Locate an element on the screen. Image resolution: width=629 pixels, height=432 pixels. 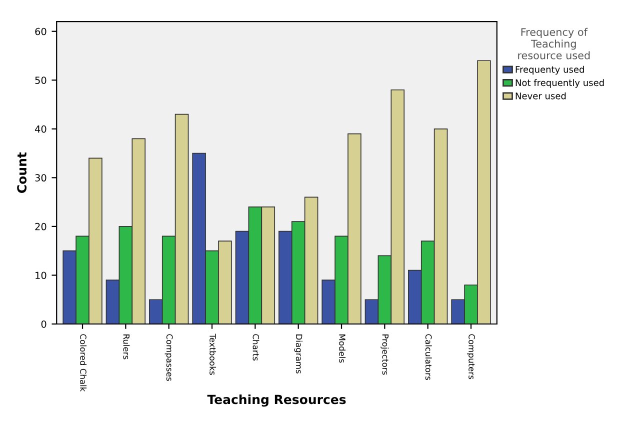
y-tick-label: 30 is located at coordinates (40, 178).